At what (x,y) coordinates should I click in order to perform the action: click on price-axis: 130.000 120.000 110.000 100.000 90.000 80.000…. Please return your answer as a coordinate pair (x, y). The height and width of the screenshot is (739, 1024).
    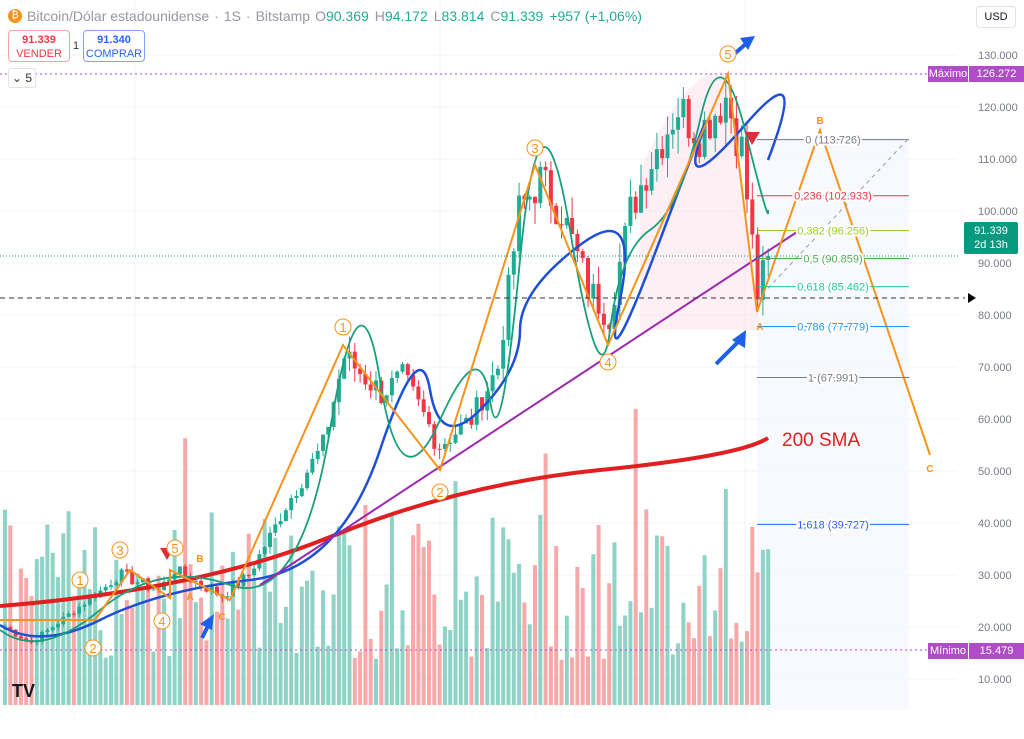
    Looking at the image, I should click on (998, 368).